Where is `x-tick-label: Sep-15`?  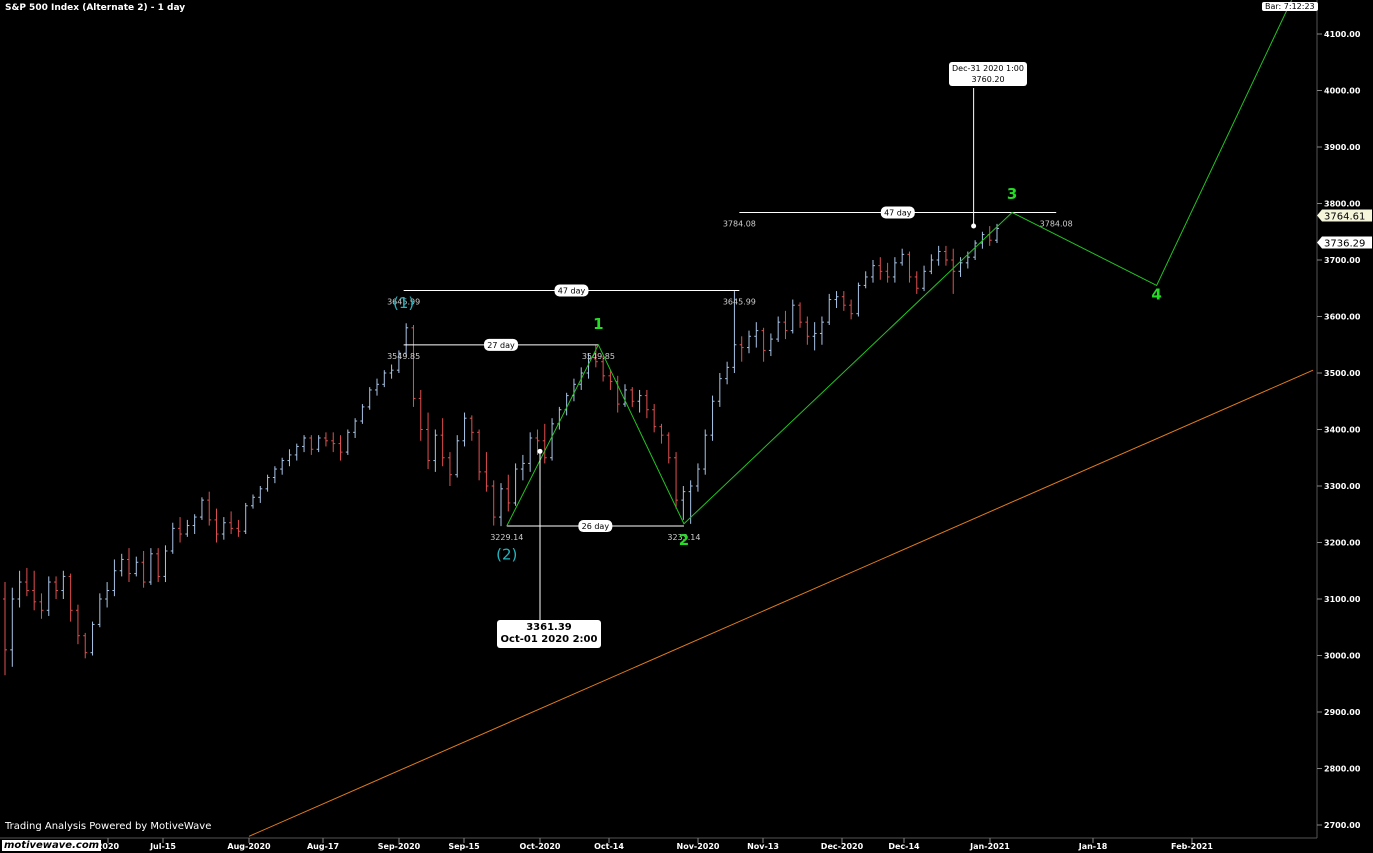
x-tick-label: Sep-15 is located at coordinates (464, 846).